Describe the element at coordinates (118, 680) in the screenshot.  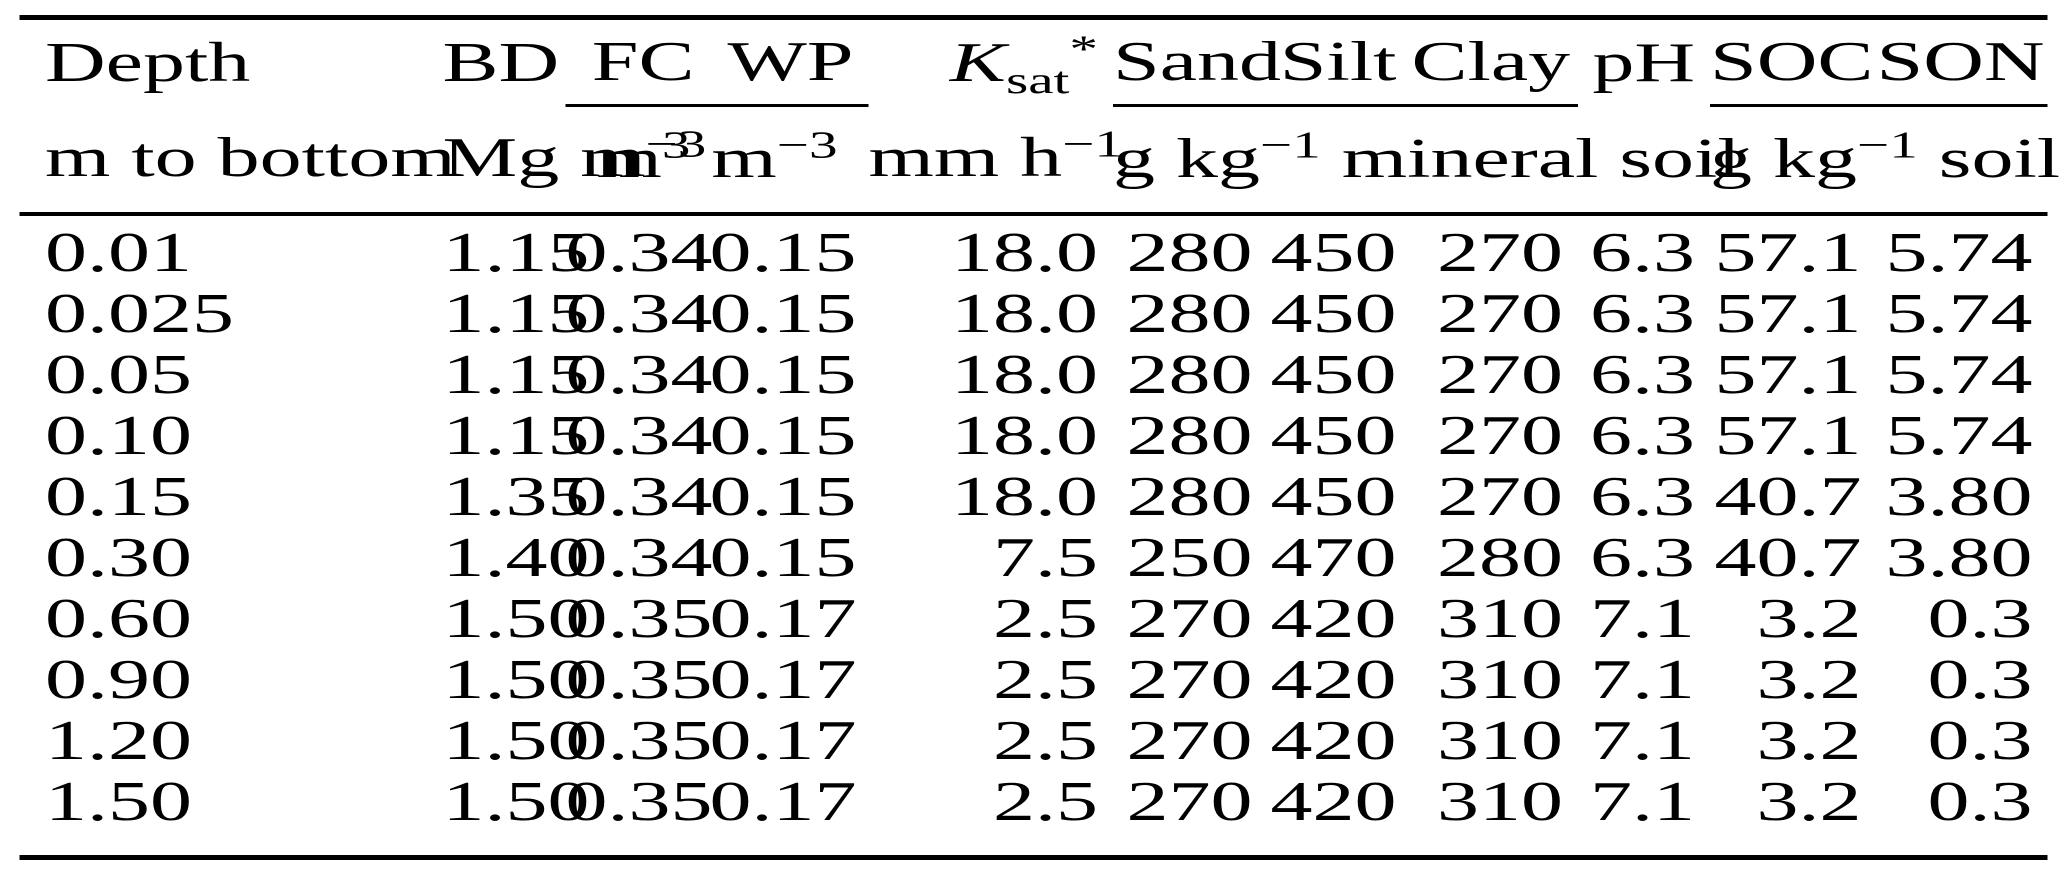
I see `cell: 0.90` at that location.